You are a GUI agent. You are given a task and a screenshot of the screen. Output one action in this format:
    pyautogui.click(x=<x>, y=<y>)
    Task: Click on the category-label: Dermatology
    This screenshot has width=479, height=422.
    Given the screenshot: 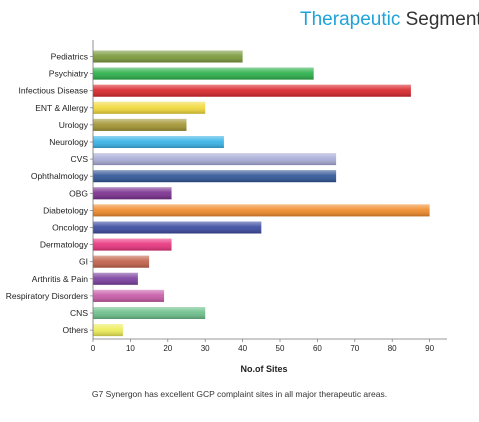 What is the action you would take?
    pyautogui.click(x=64, y=245)
    